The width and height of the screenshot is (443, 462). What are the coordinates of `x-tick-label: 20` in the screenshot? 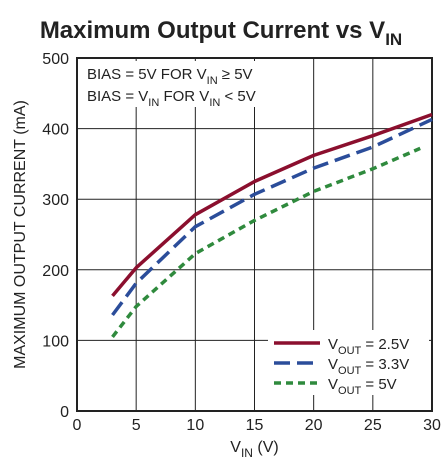 It's located at (314, 425).